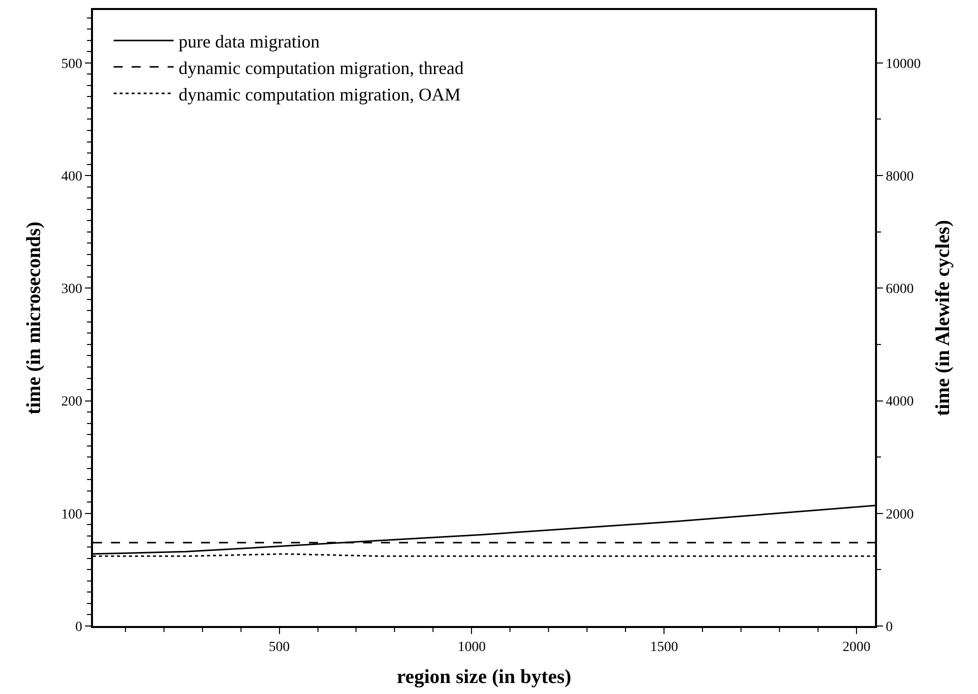 Image resolution: width=978 pixels, height=694 pixels. I want to click on y2-tick-label: 8000, so click(900, 176).